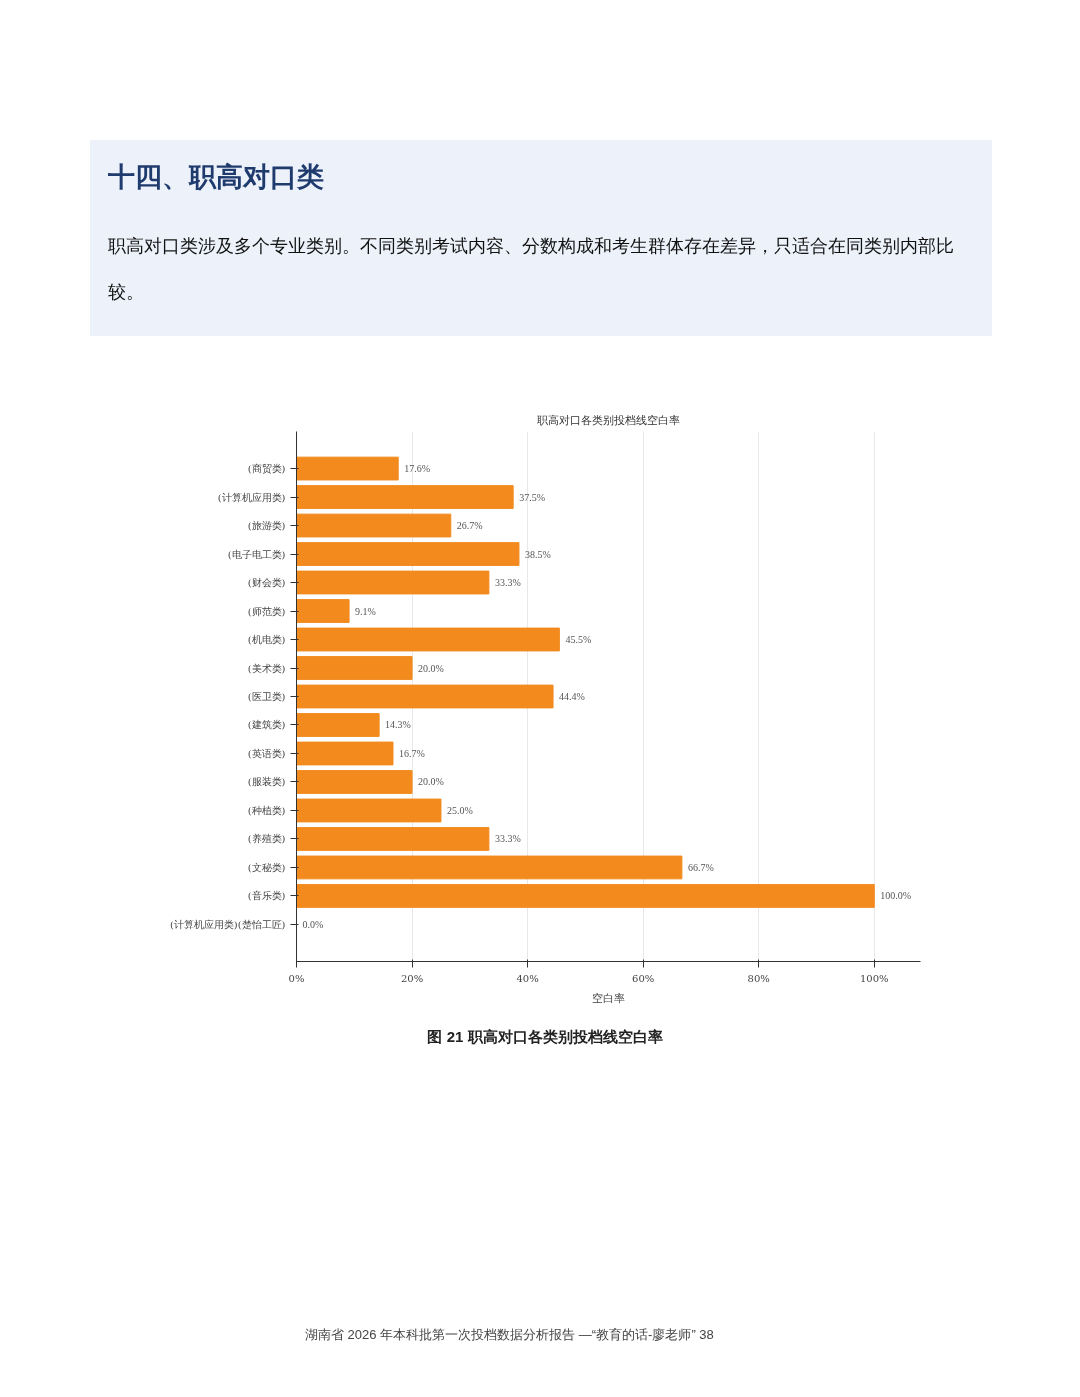 The image size is (1080, 1397). Describe the element at coordinates (537, 554) in the screenshot. I see `data-label: 38.5%` at that location.